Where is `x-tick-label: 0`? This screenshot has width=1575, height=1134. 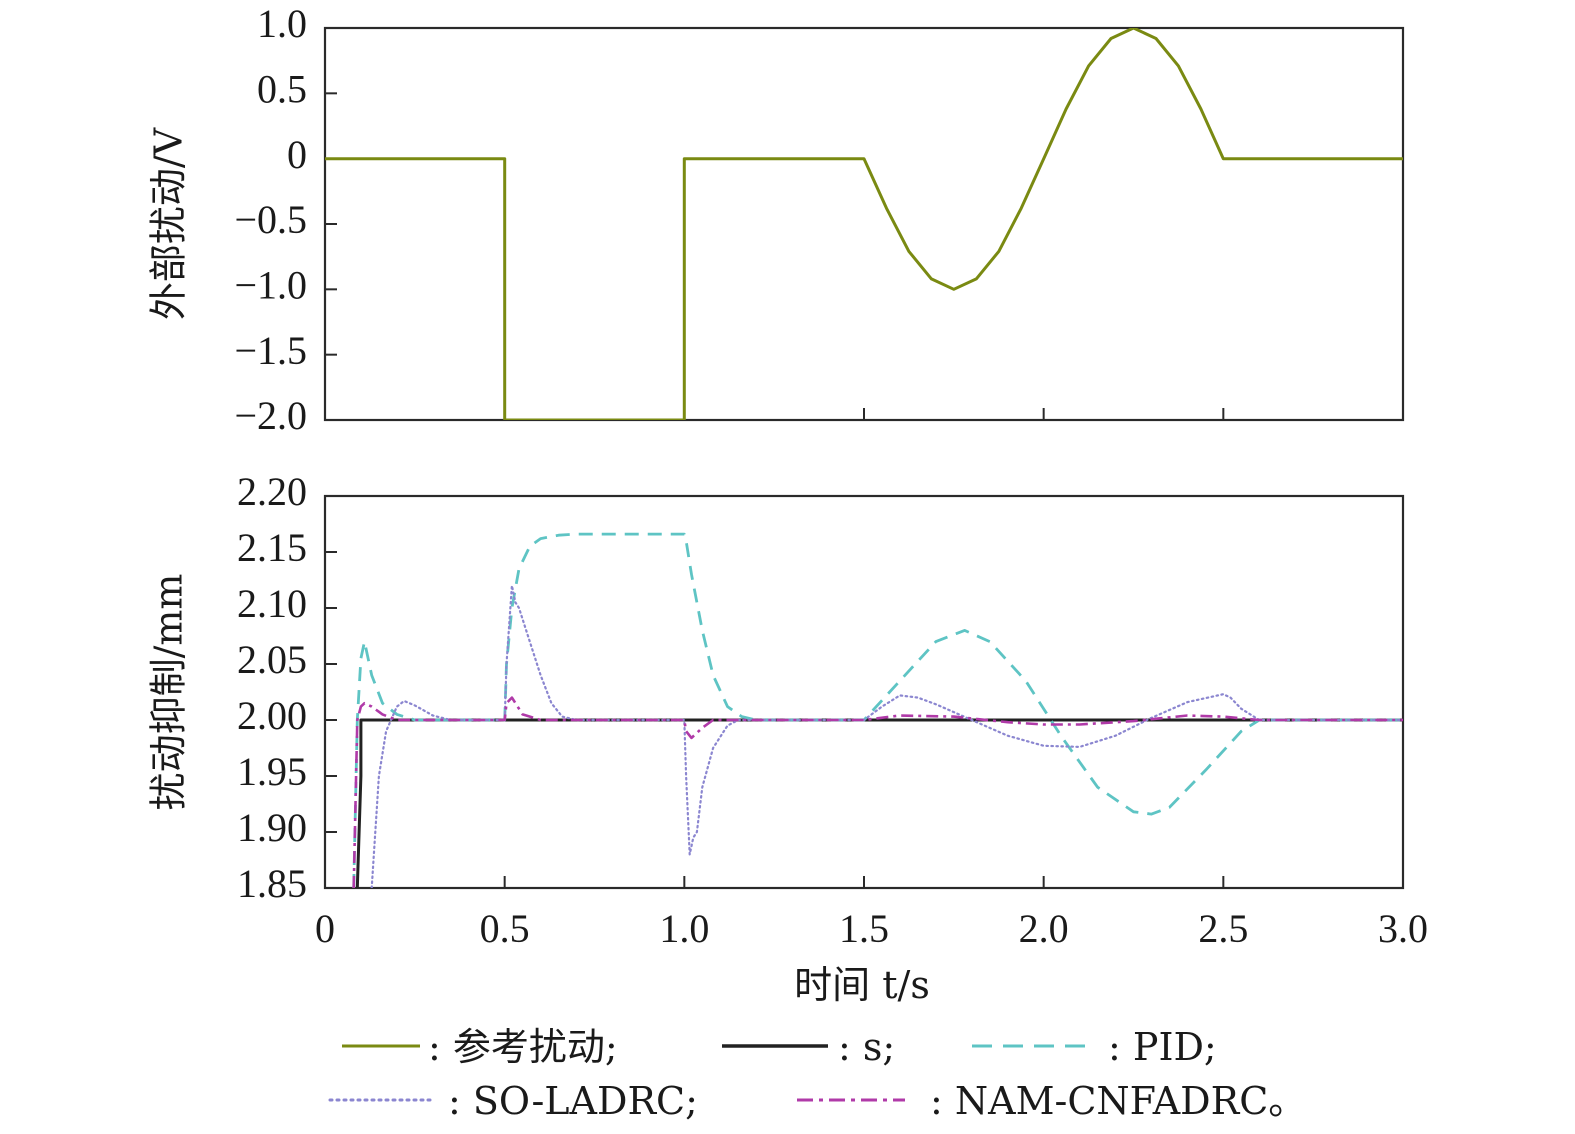
x-tick-label: 0 is located at coordinates (325, 928).